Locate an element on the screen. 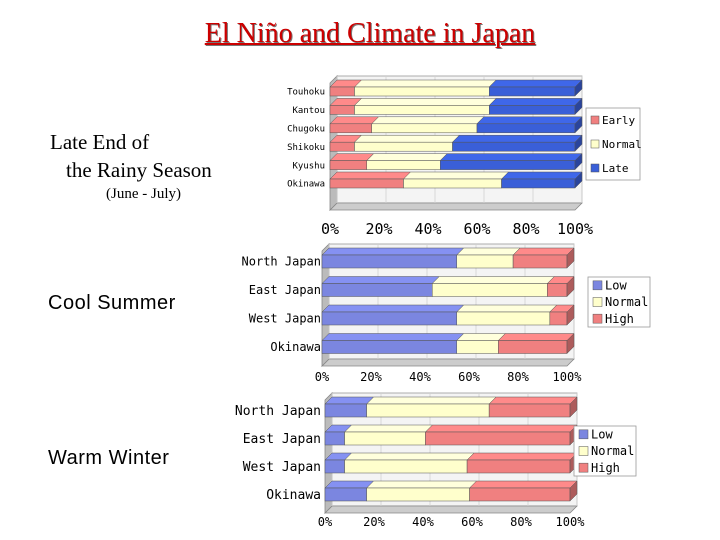 This screenshot has width=720, height=540. category-label: Touhoku is located at coordinates (306, 93).